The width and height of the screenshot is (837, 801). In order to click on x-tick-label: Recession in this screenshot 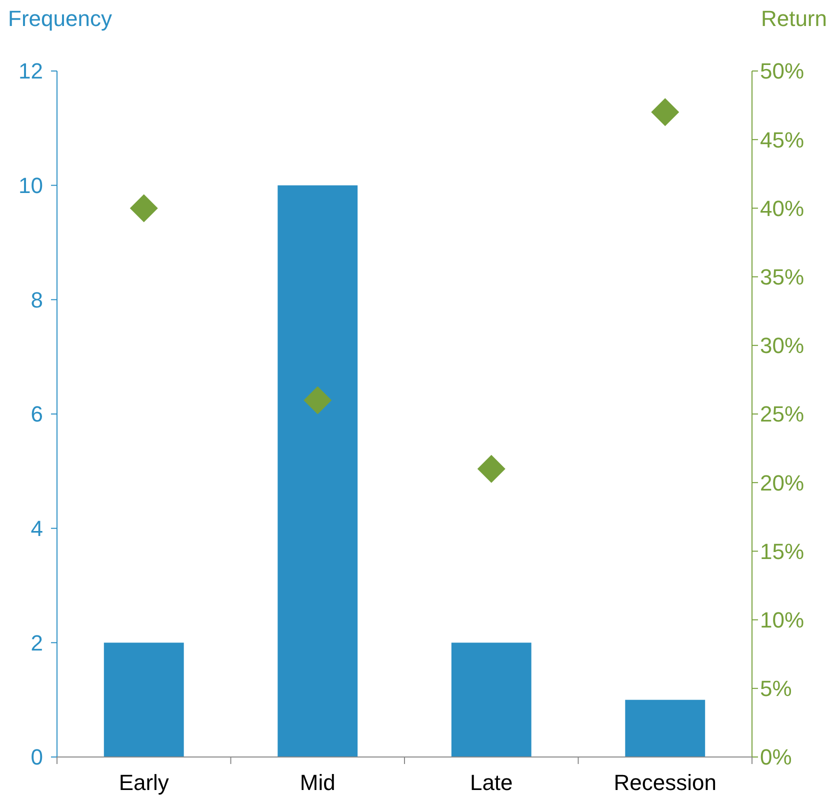, I will do `click(665, 782)`.